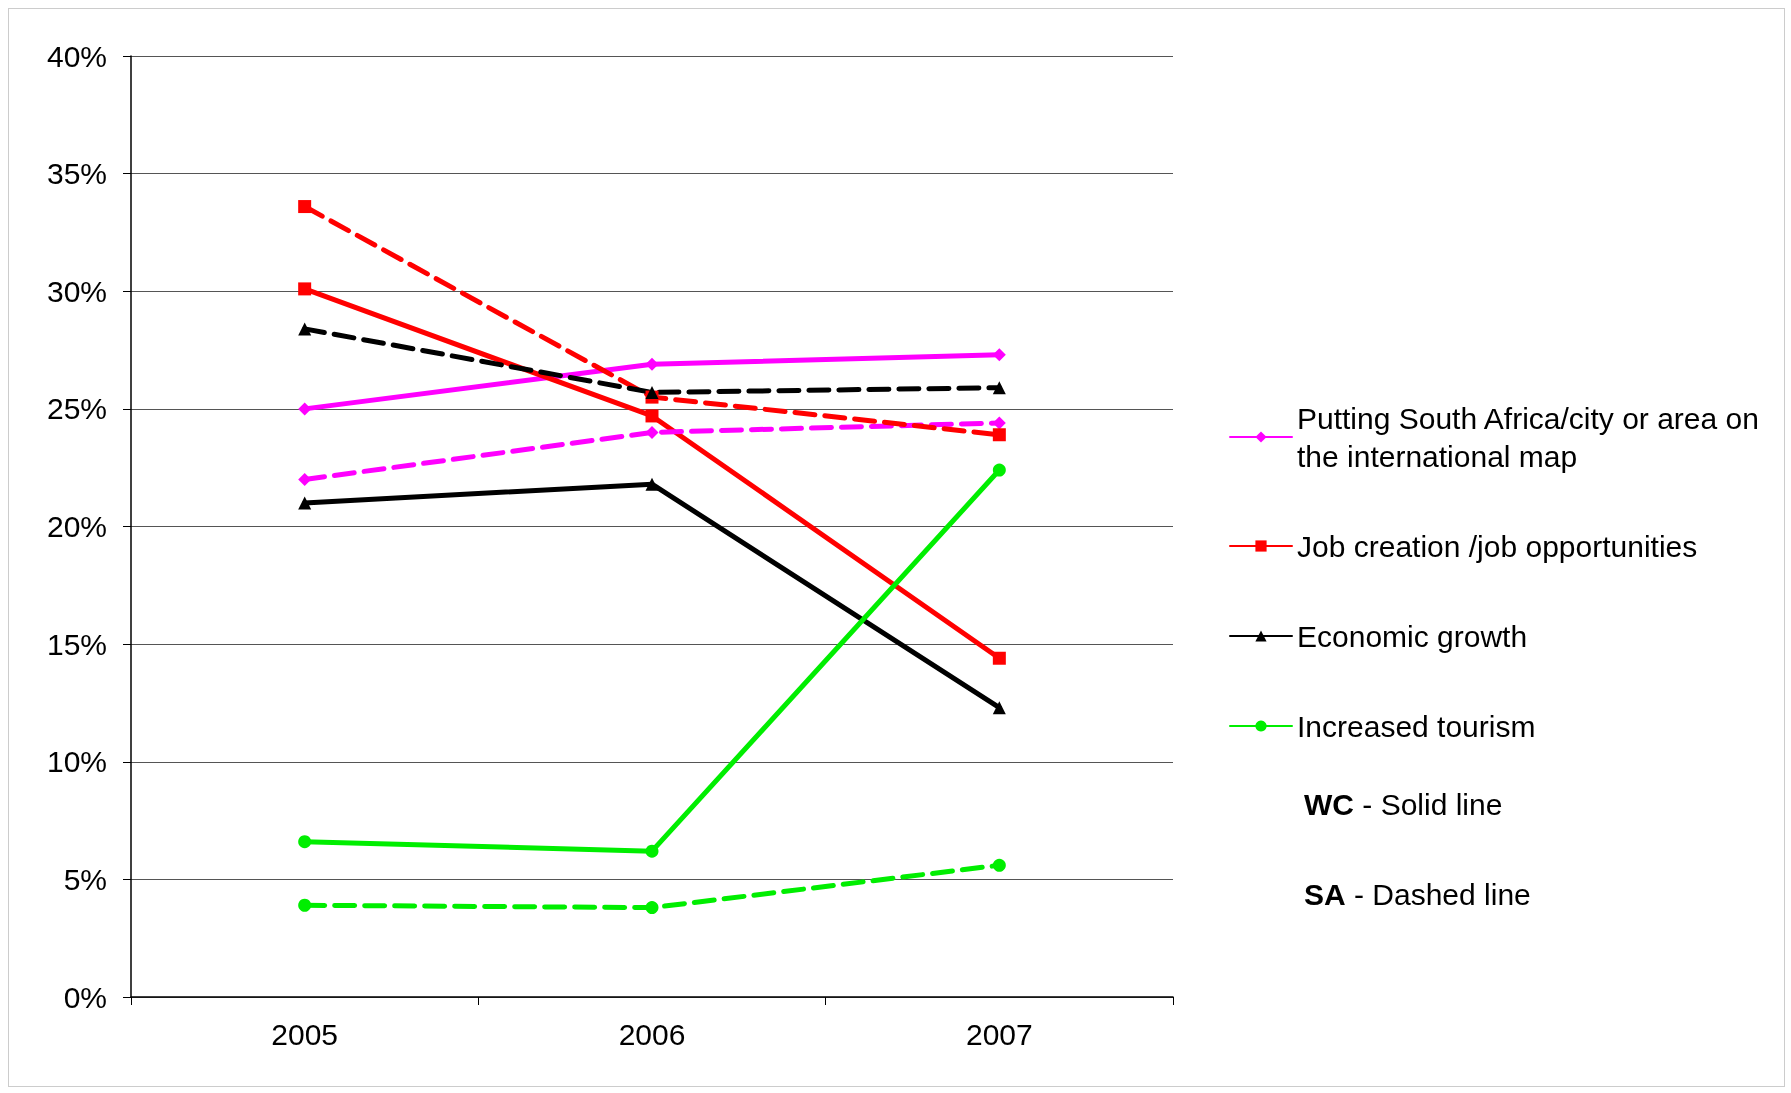  What do you see at coordinates (999, 1034) in the screenshot?
I see `x-tick-label: 2007` at bounding box center [999, 1034].